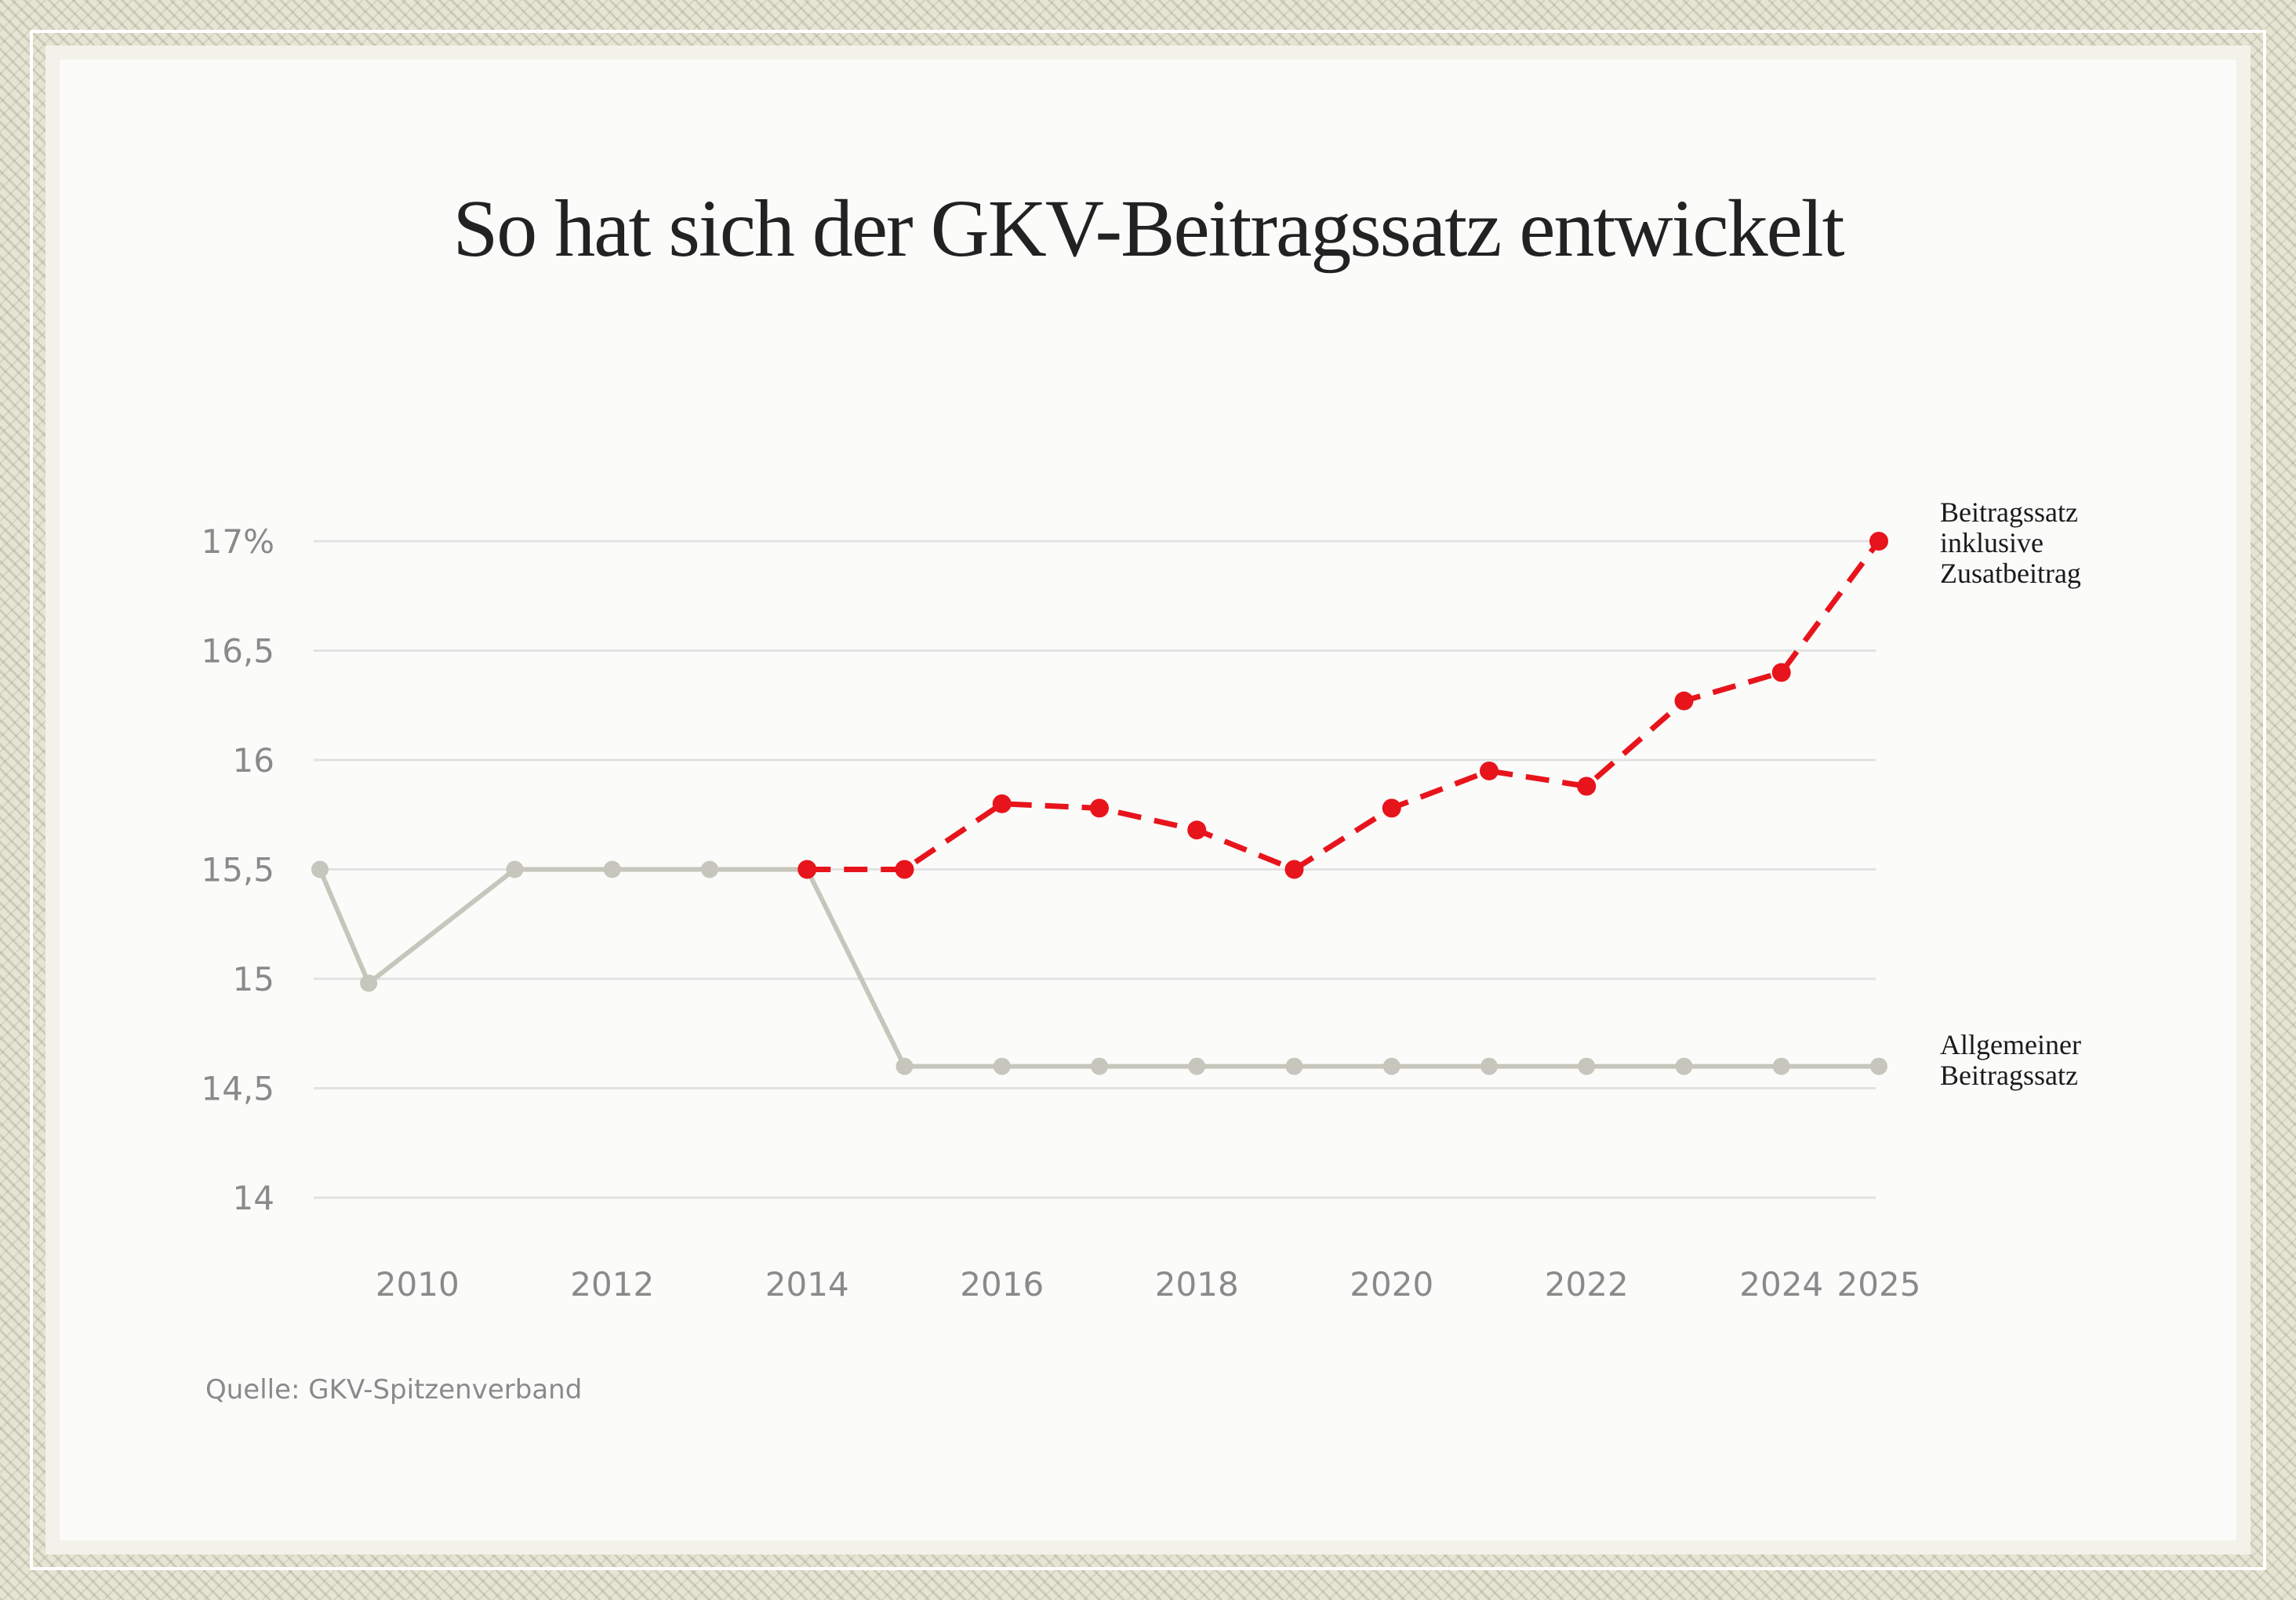 This screenshot has width=2296, height=1600. What do you see at coordinates (394, 1389) in the screenshot?
I see `source-note: Quelle: GKV-Spitzenverband` at bounding box center [394, 1389].